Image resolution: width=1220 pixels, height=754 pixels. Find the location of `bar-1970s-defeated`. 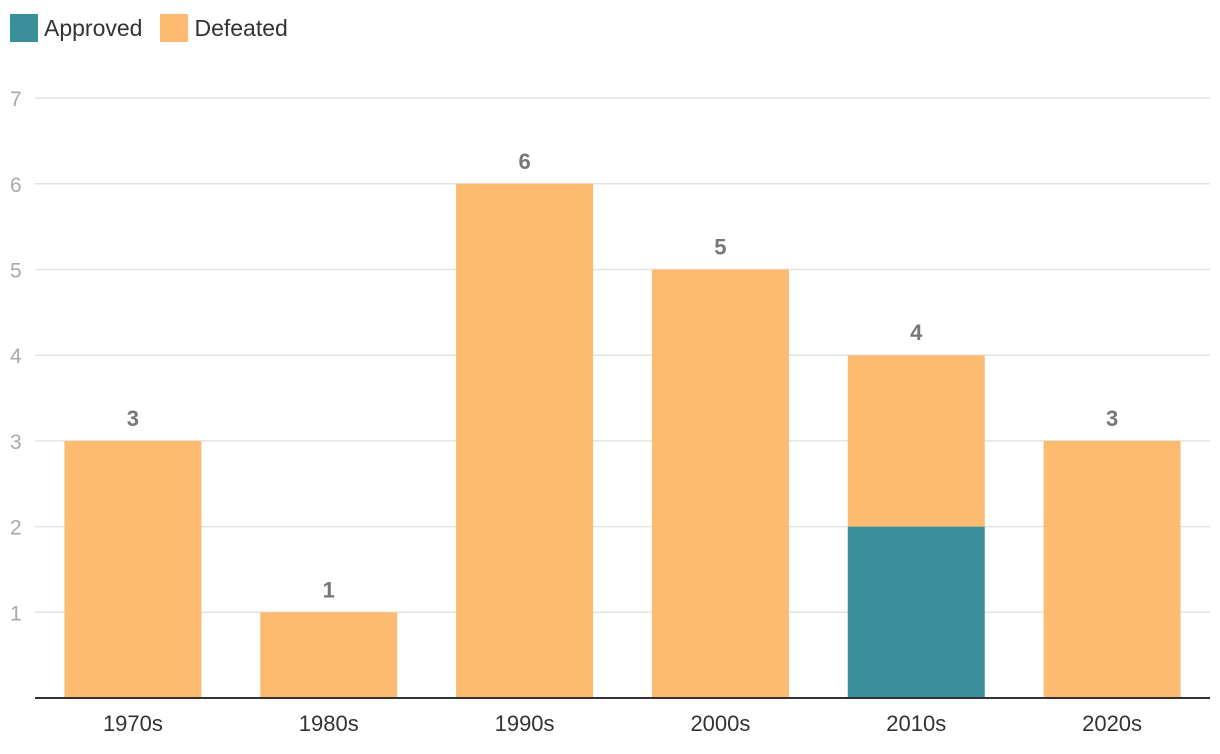

bar-1970s-defeated is located at coordinates (133, 569).